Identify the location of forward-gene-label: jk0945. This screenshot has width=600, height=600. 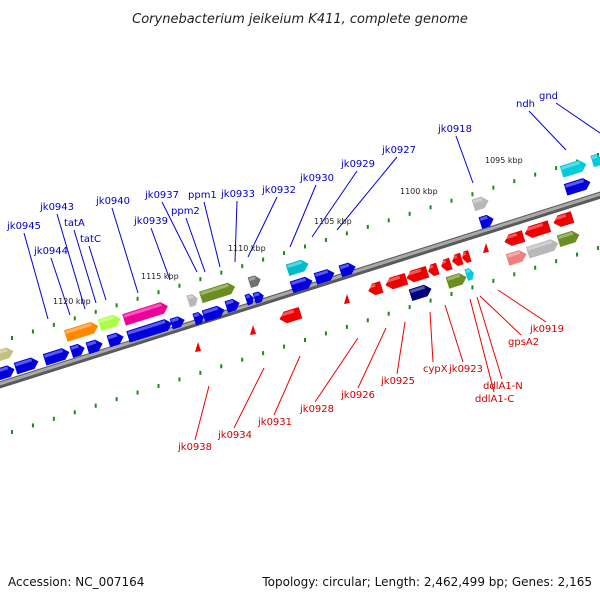
(23, 226).